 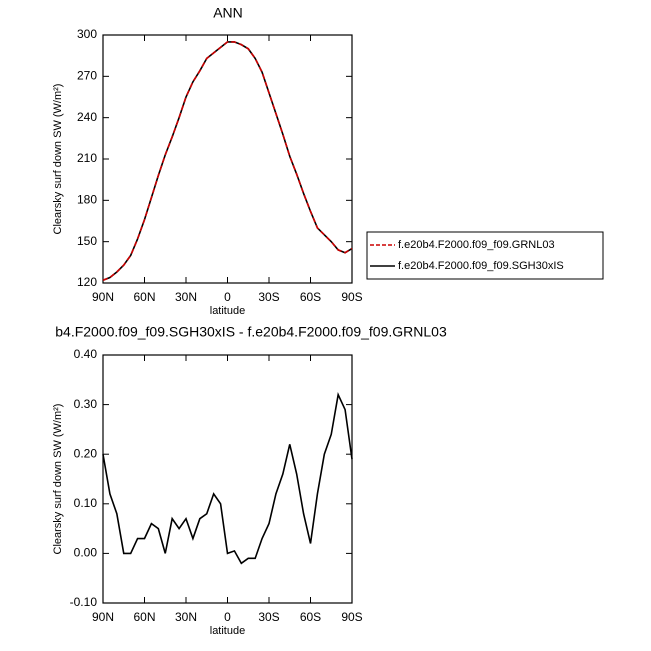 What do you see at coordinates (84, 602) in the screenshot?
I see `y-tick-label: -0.10` at bounding box center [84, 602].